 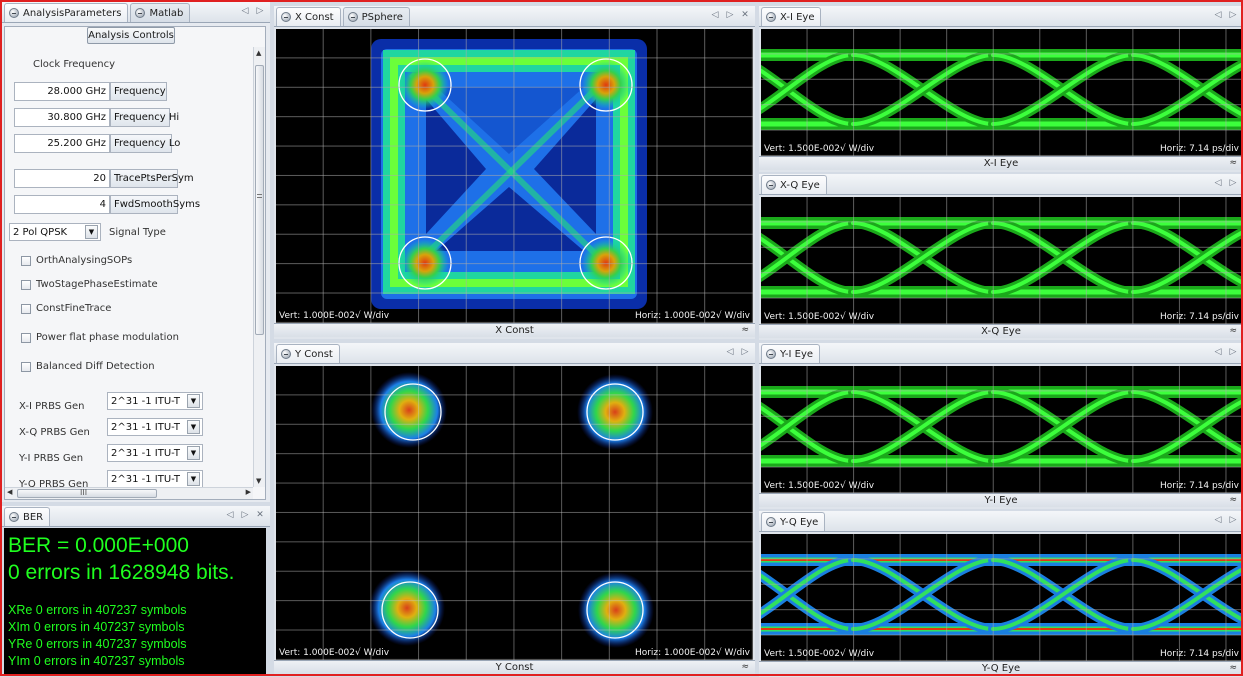 I want to click on tab-eye: Y-Q Eye, so click(x=793, y=521).